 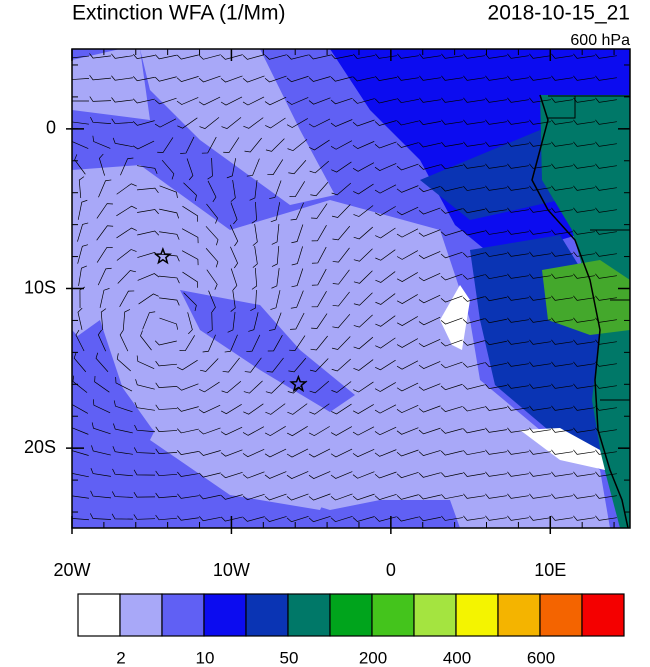 What do you see at coordinates (40, 287) in the screenshot?
I see `y-tick-label: 10S` at bounding box center [40, 287].